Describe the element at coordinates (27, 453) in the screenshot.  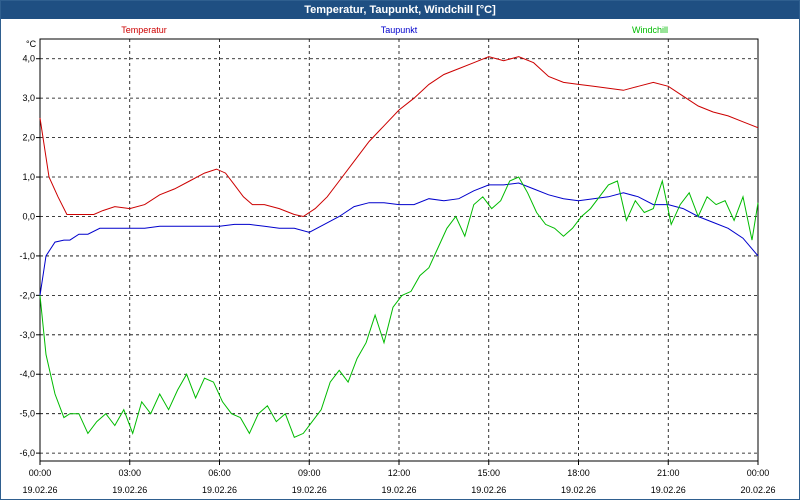
I see `y-tick-label: -6,0` at that location.